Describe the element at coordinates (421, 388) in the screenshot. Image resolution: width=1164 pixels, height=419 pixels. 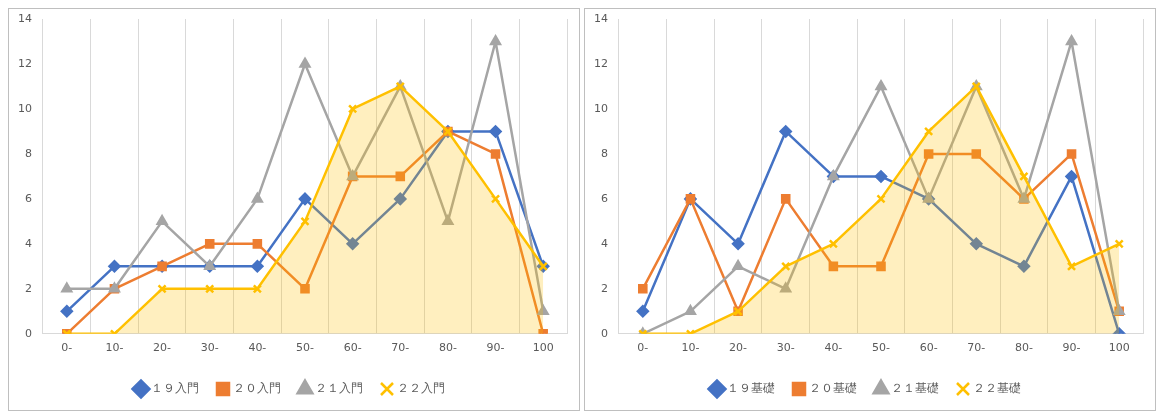
I see `legend-label: ２２入門` at that location.